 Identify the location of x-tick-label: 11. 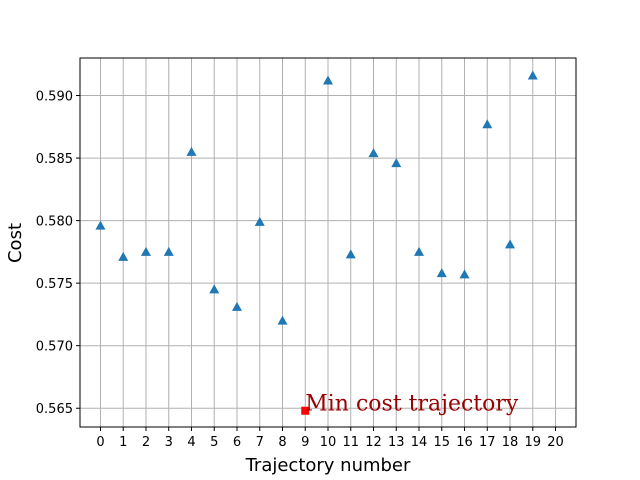
(350, 442).